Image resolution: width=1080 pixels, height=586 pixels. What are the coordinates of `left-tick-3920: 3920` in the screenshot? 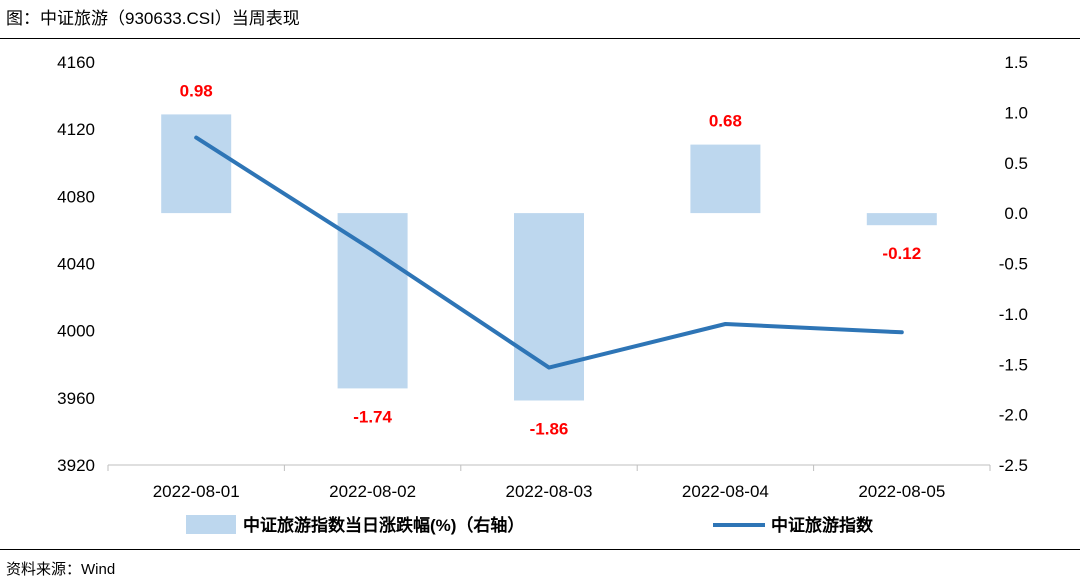 It's located at (76, 465).